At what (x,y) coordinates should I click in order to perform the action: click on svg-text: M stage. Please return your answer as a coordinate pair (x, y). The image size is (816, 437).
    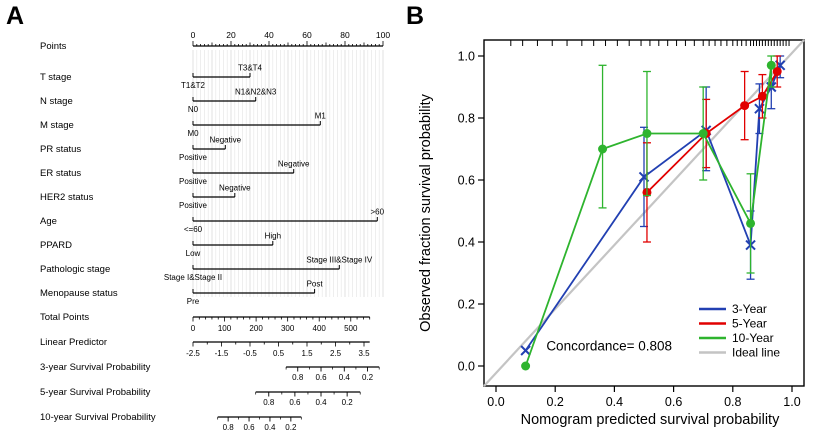
    Looking at the image, I should click on (57, 125).